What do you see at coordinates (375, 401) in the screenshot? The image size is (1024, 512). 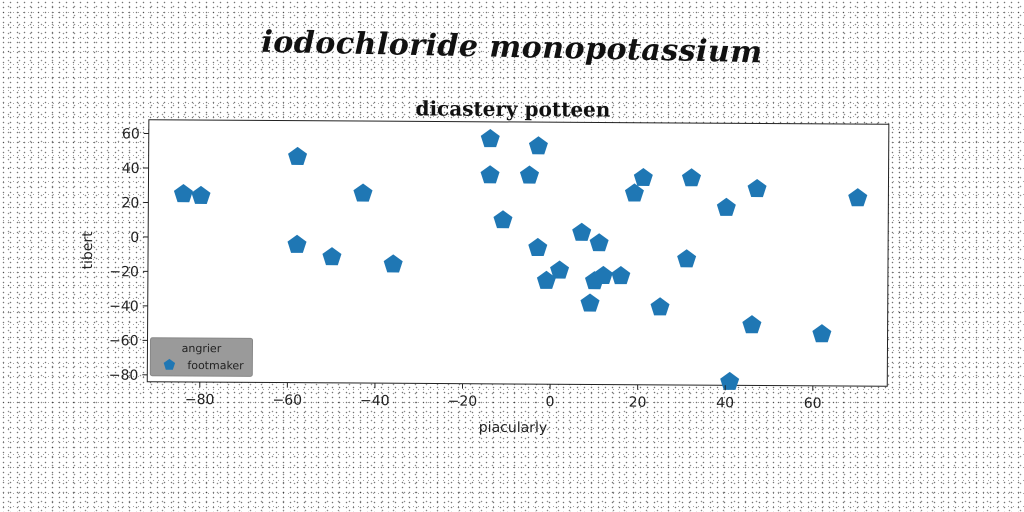 I see `x-tick-label: −40` at bounding box center [375, 401].